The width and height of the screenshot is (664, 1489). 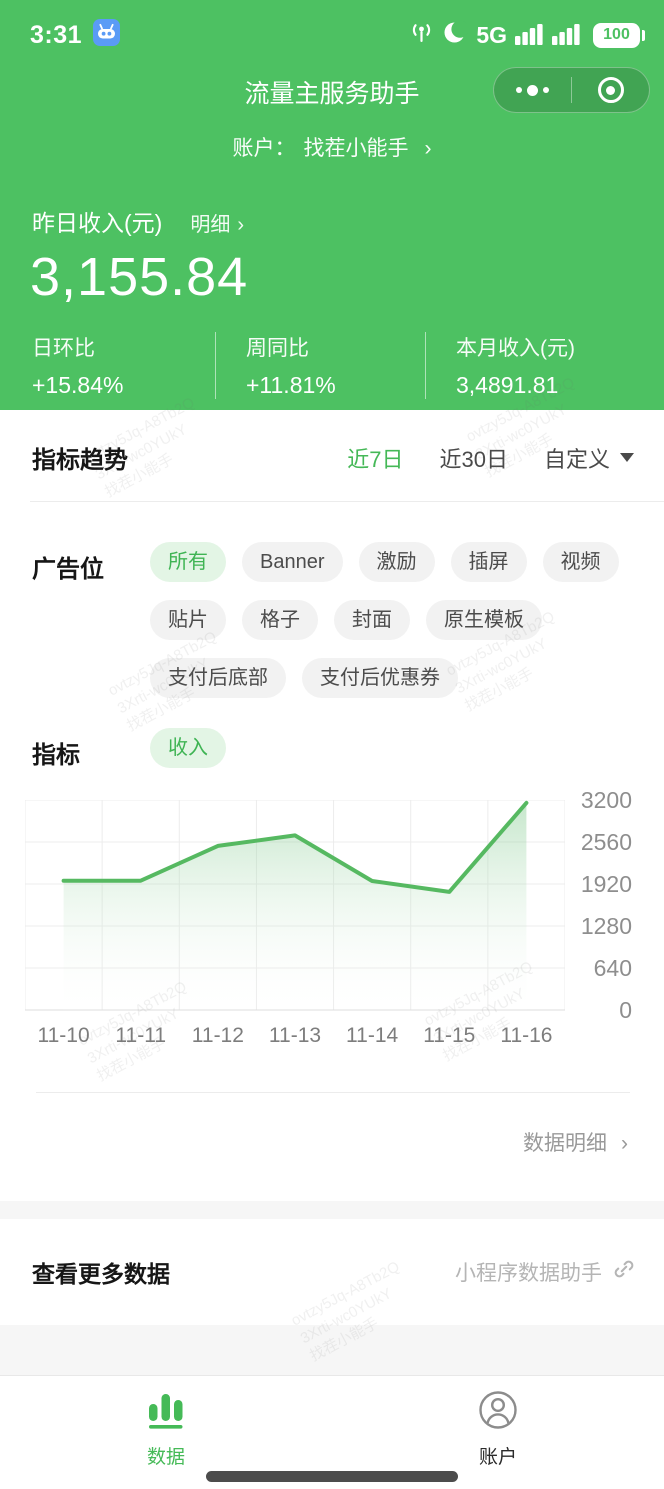 I want to click on y-tick-label: 1920, so click(x=606, y=884).